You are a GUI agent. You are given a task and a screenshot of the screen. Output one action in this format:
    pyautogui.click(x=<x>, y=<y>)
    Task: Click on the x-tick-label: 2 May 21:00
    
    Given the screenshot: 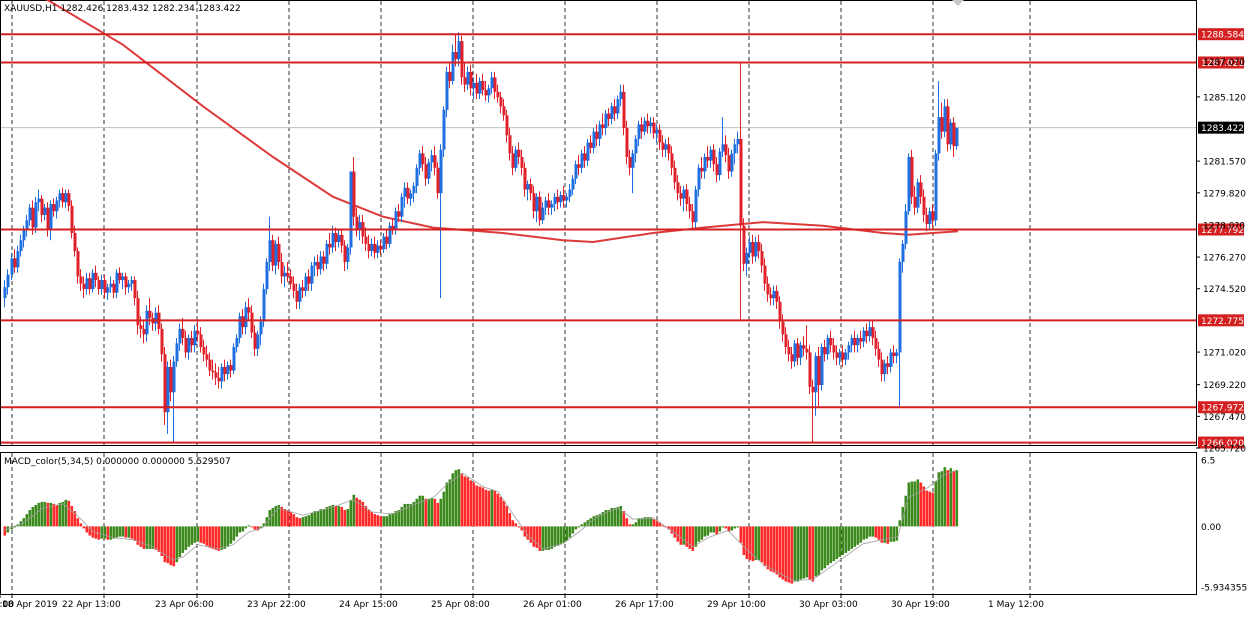 What is the action you would take?
    pyautogui.click(x=7, y=605)
    